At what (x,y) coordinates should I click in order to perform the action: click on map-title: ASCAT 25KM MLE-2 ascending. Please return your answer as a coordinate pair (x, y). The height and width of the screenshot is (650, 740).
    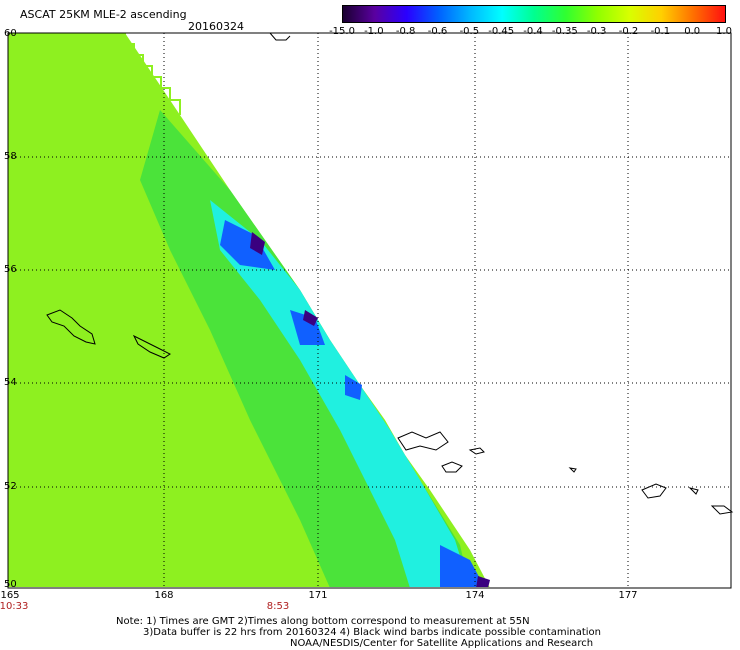
    Looking at the image, I should click on (103, 14).